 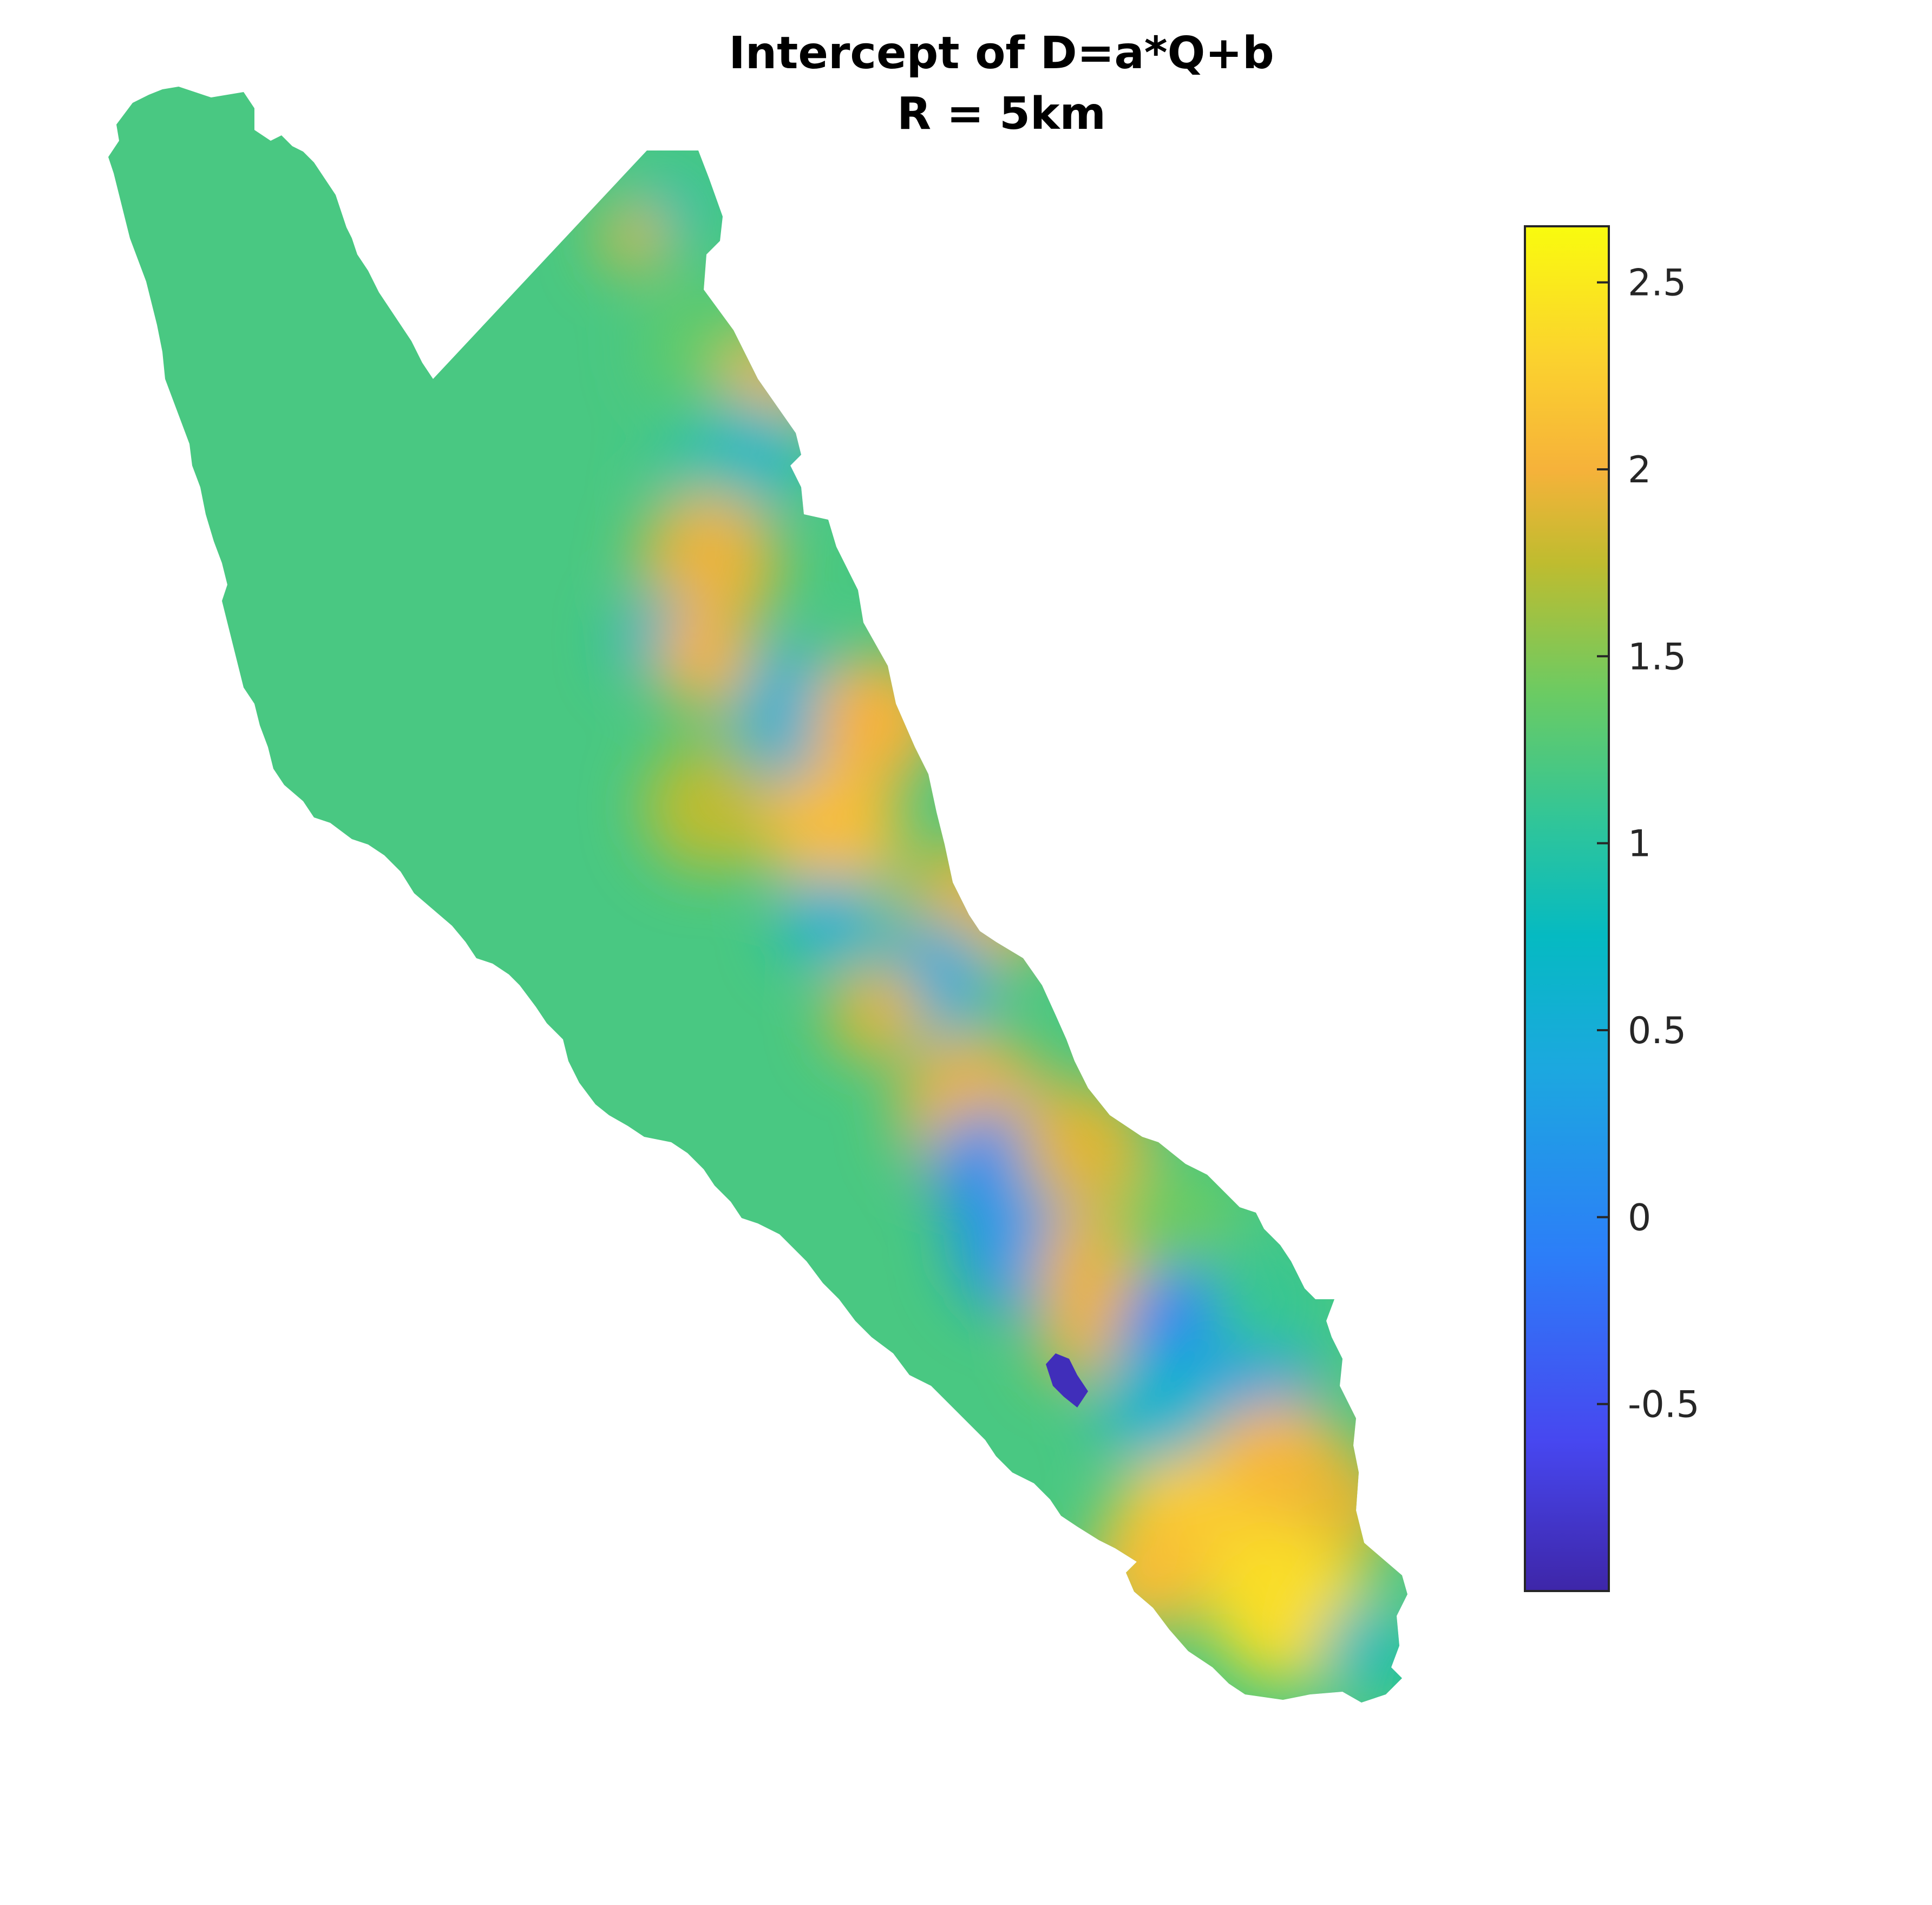 I want to click on colorbar-tick-label: 0, so click(x=1639, y=1217).